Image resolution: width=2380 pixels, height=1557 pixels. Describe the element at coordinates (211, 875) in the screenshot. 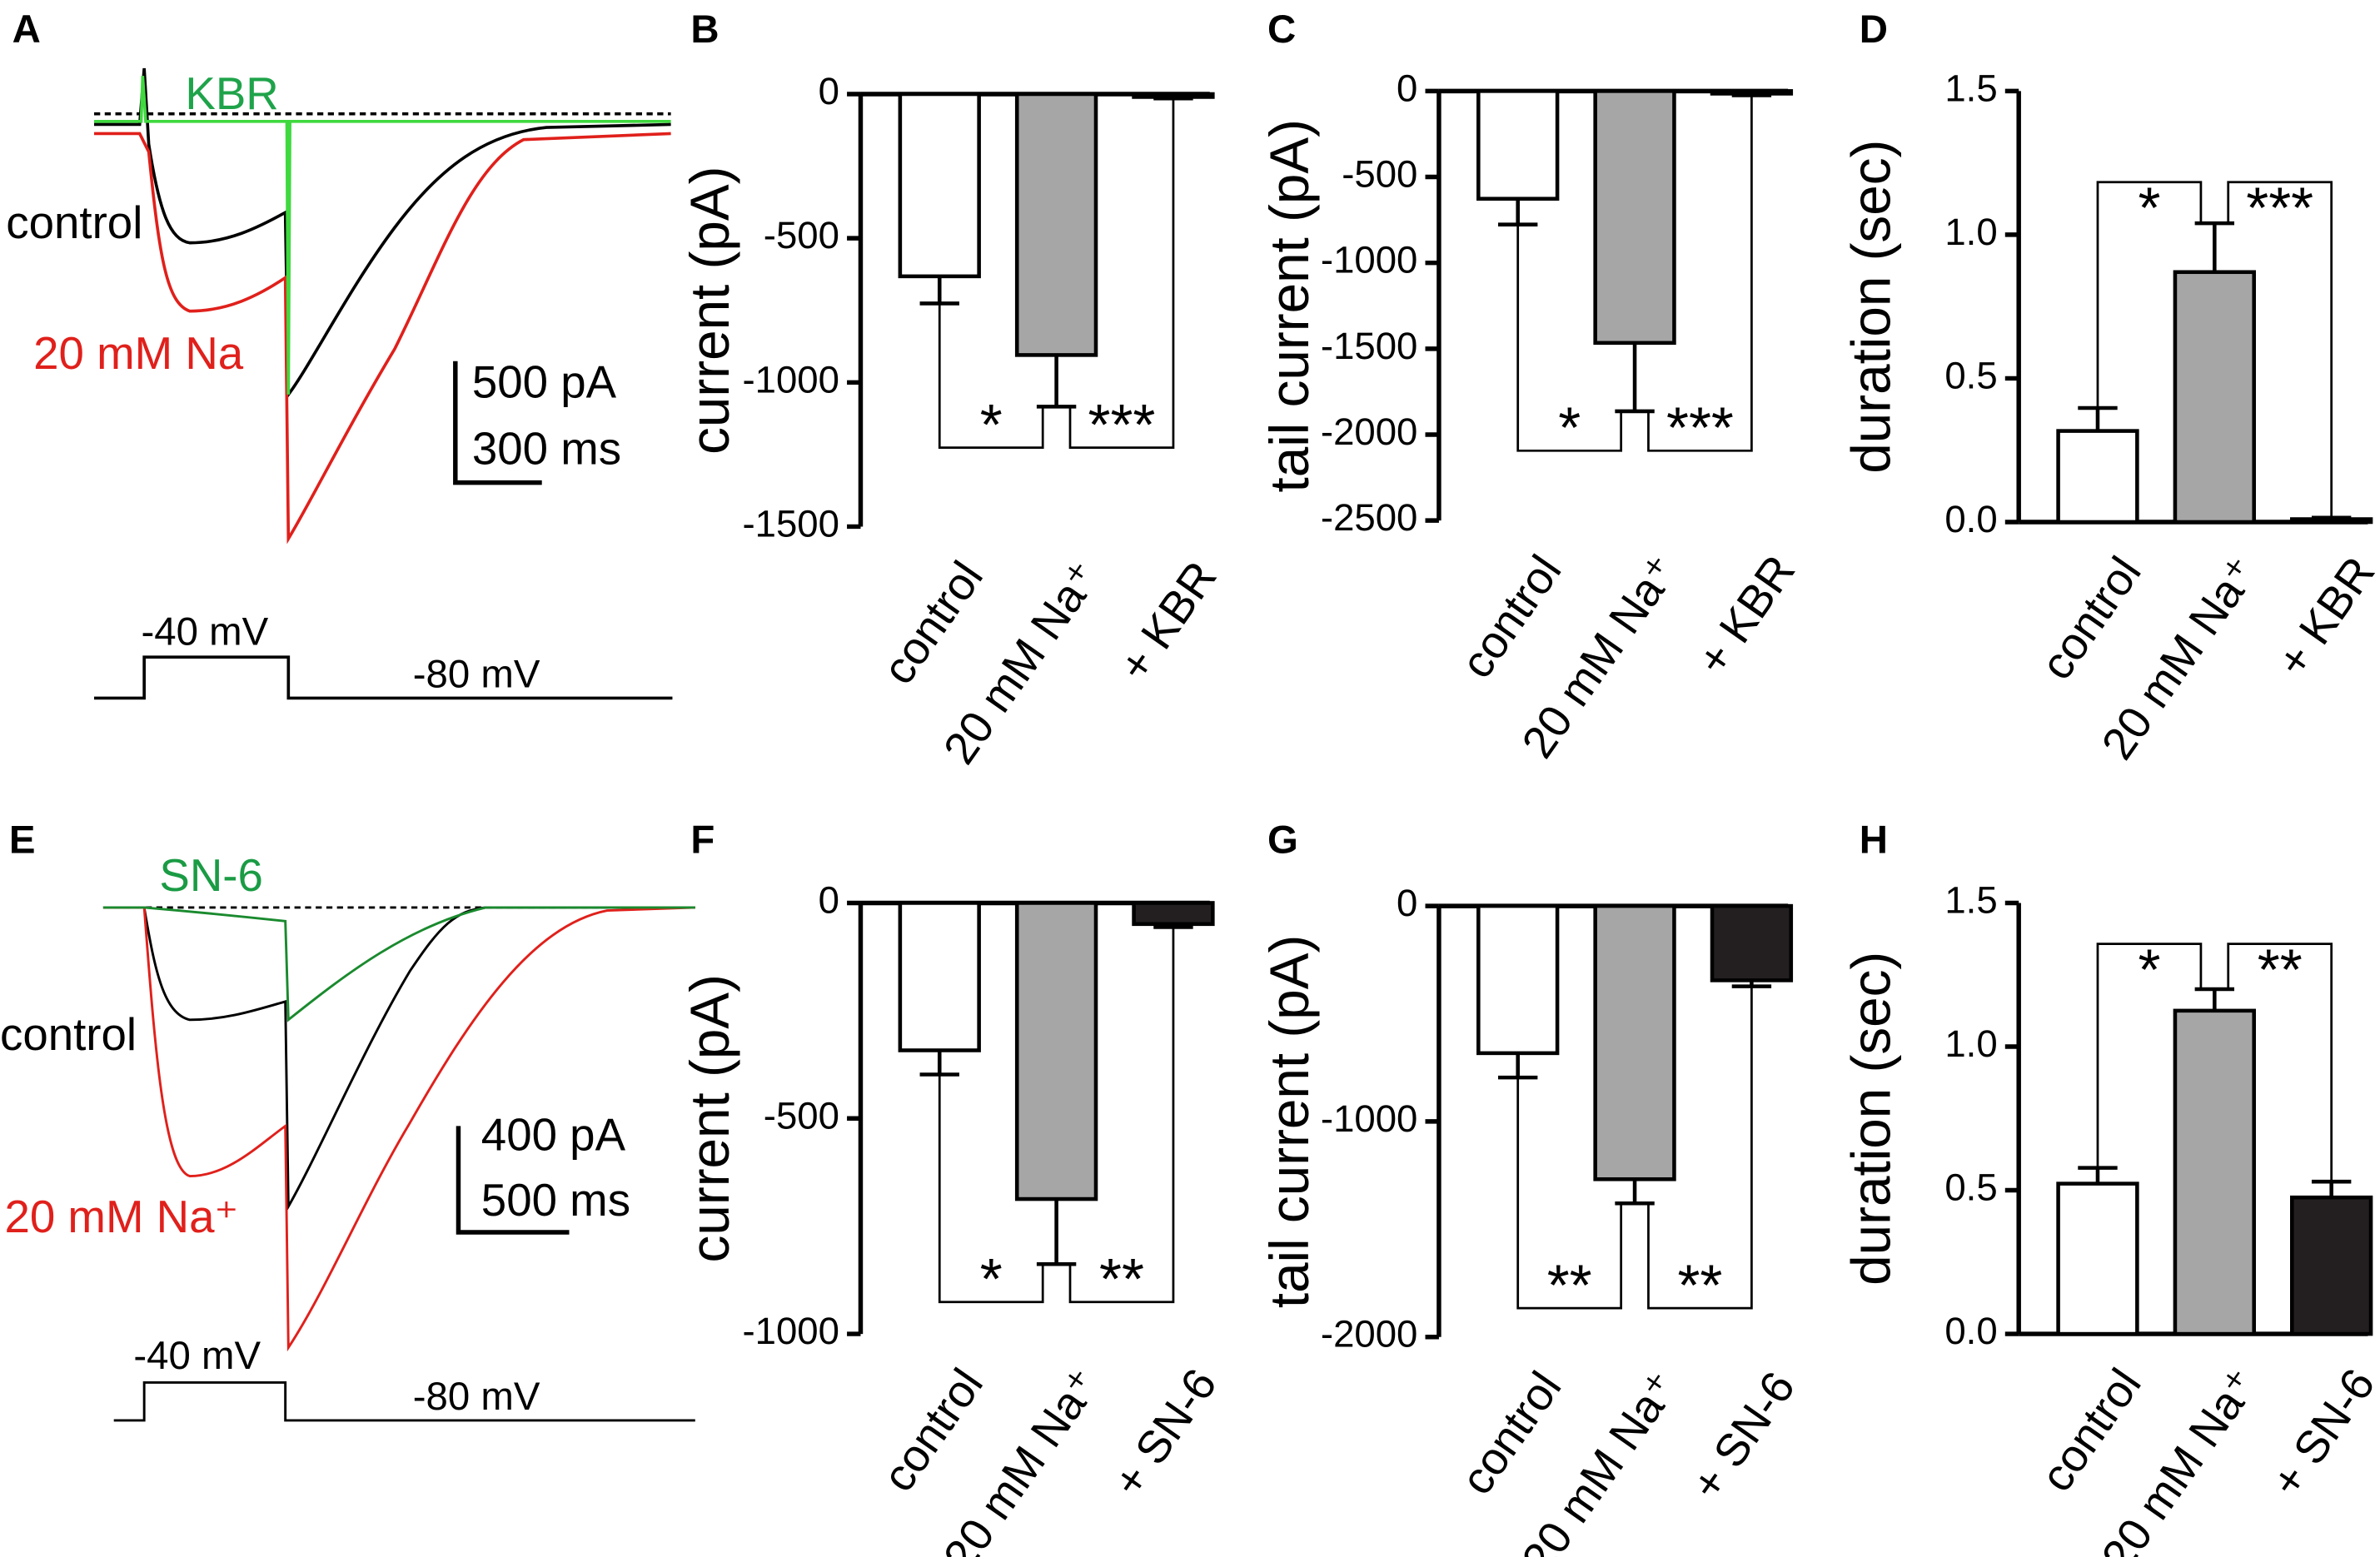

I see `drug-label: SN-6` at that location.